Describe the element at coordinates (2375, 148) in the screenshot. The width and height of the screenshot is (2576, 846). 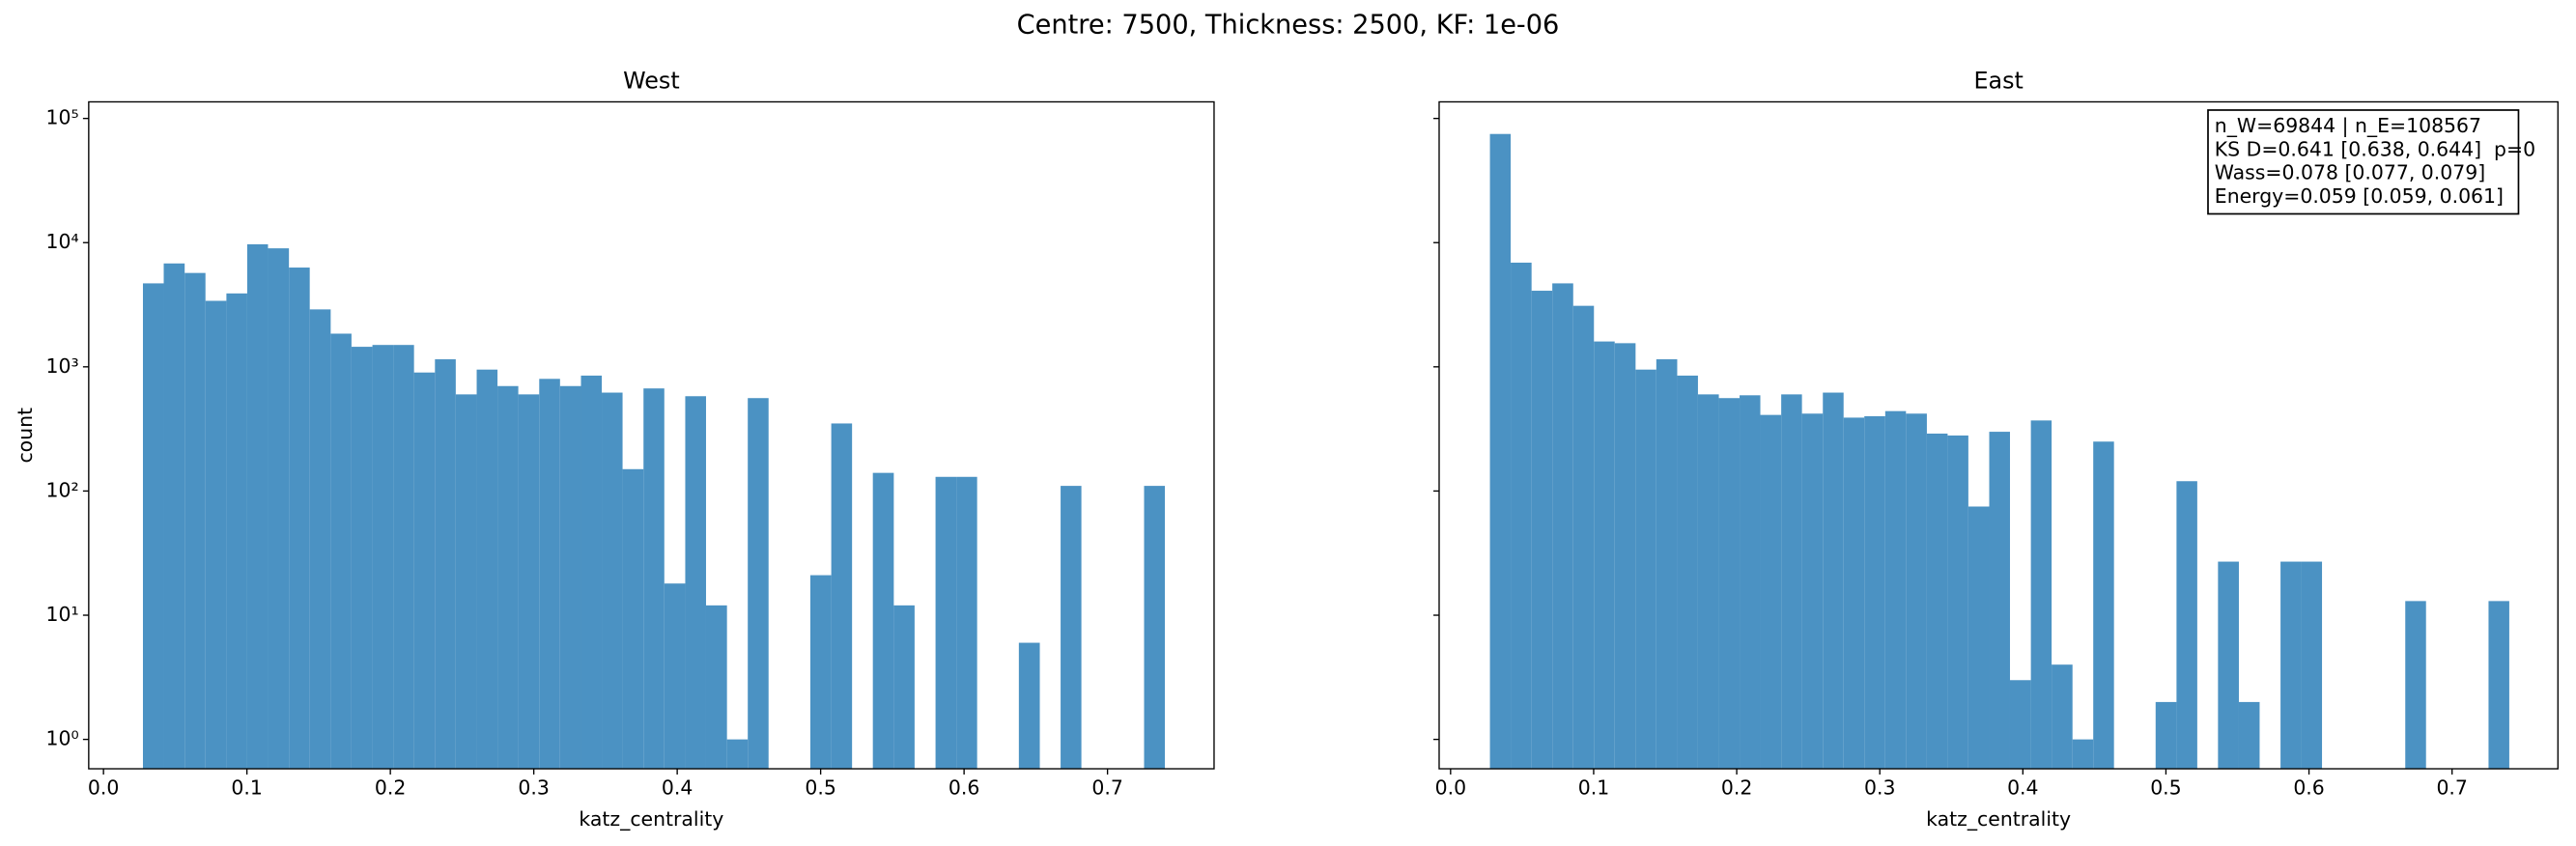
I see `annotation-line: KS D=0.641 [0.638, 0.644] p=0` at that location.